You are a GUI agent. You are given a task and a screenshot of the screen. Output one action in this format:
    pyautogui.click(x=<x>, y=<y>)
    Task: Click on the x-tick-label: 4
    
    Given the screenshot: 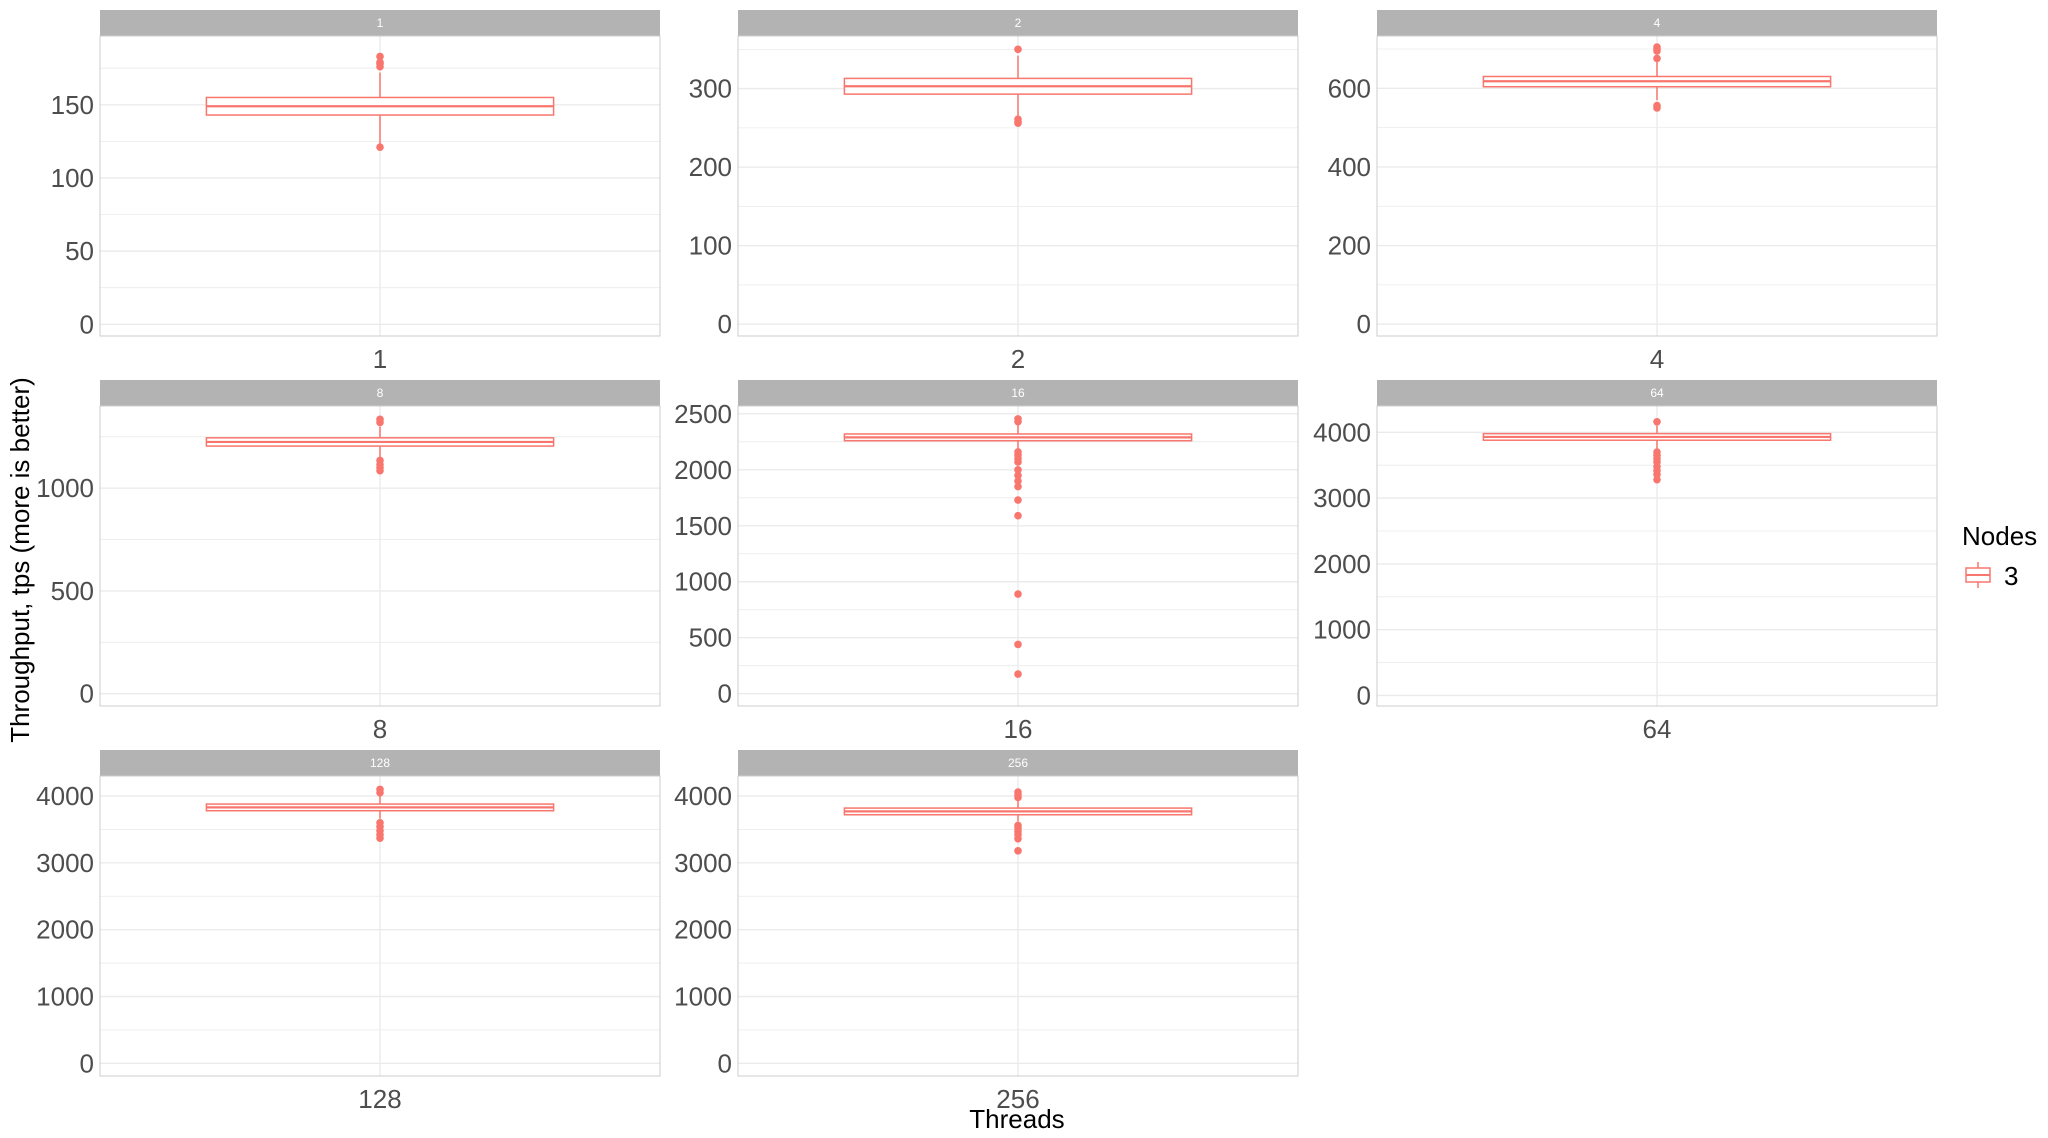 What is the action you would take?
    pyautogui.click(x=1657, y=359)
    